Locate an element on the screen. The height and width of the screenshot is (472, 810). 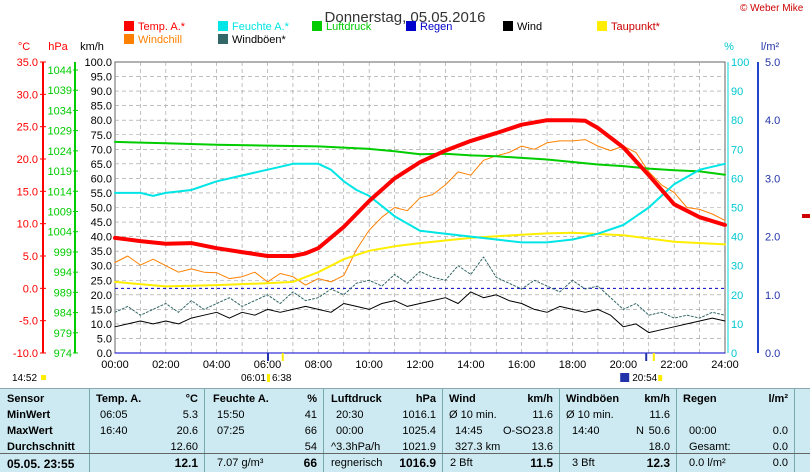
temp-tick-label: 20.0 is located at coordinates (27, 160).